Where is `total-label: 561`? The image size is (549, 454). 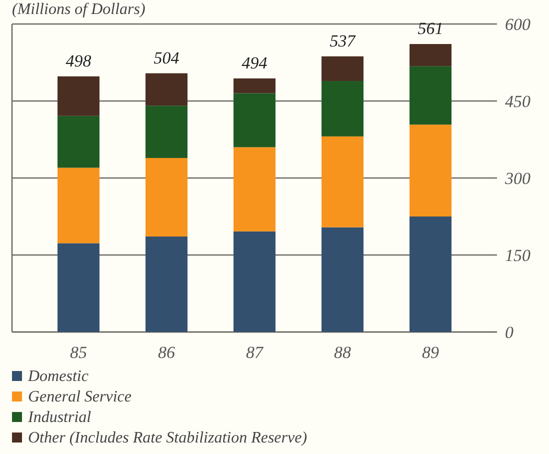 total-label: 561 is located at coordinates (431, 28).